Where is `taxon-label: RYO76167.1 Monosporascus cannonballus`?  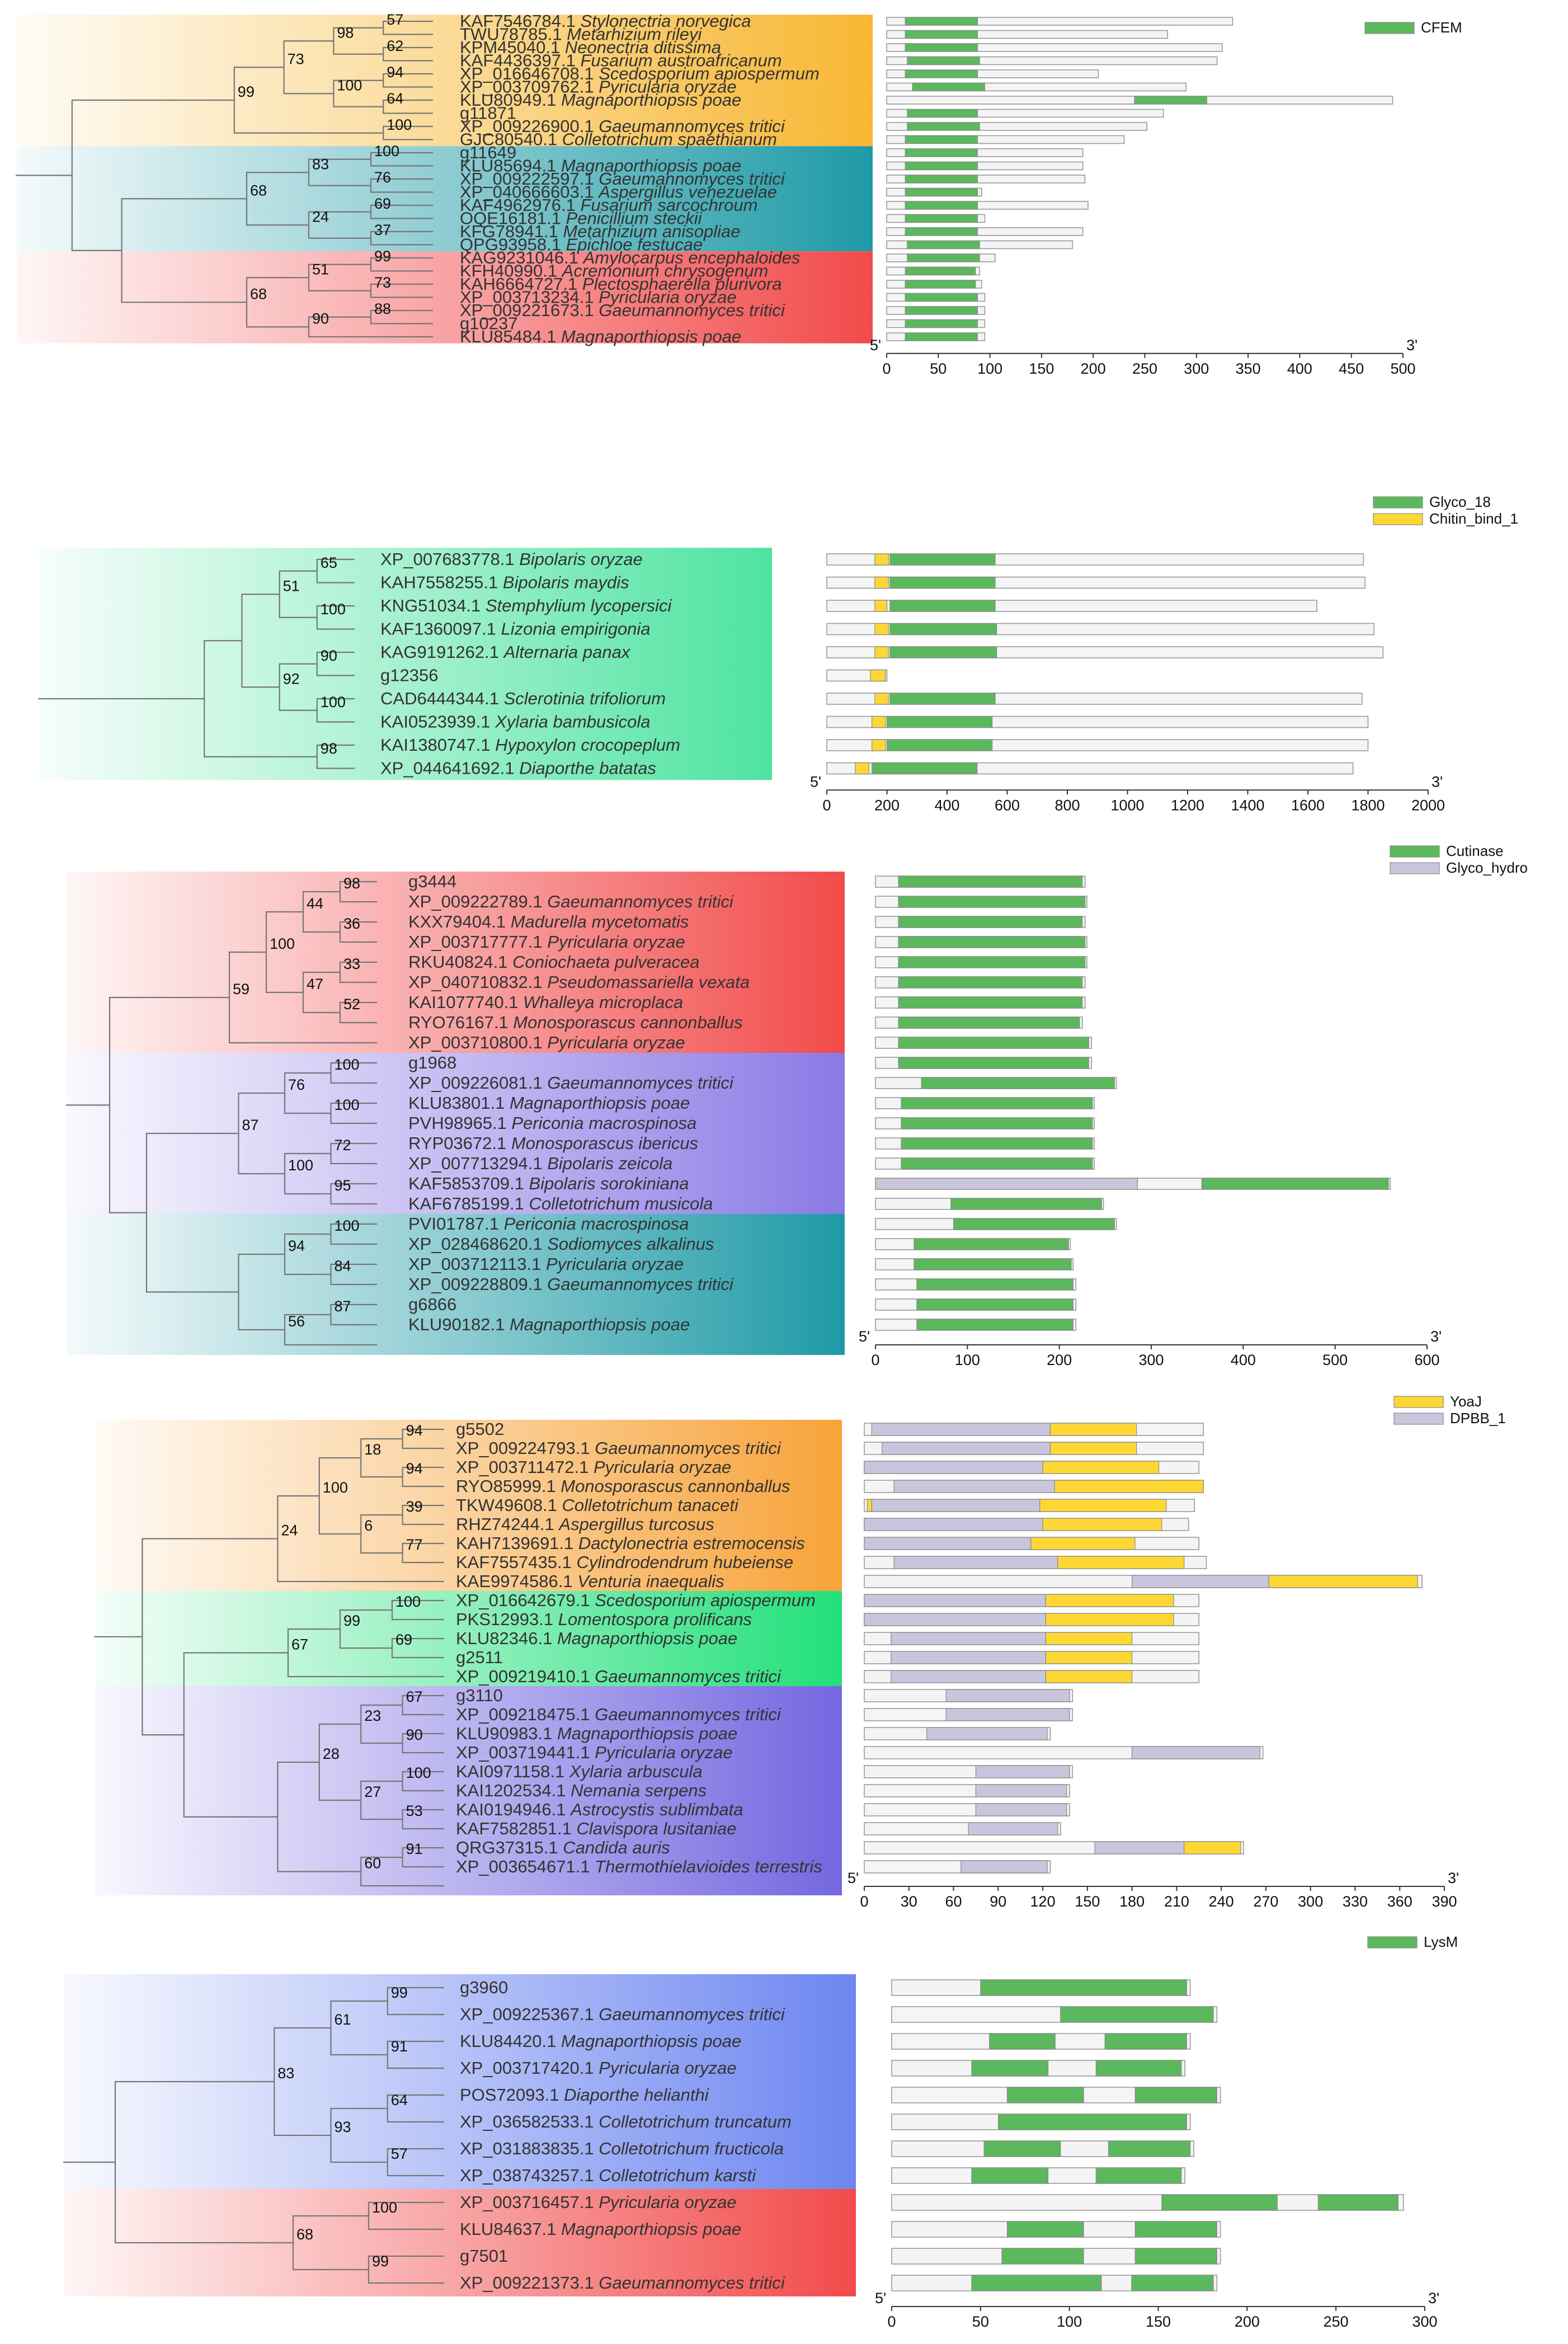
taxon-label: RYO76167.1 Monosporascus cannonballus is located at coordinates (575, 1022).